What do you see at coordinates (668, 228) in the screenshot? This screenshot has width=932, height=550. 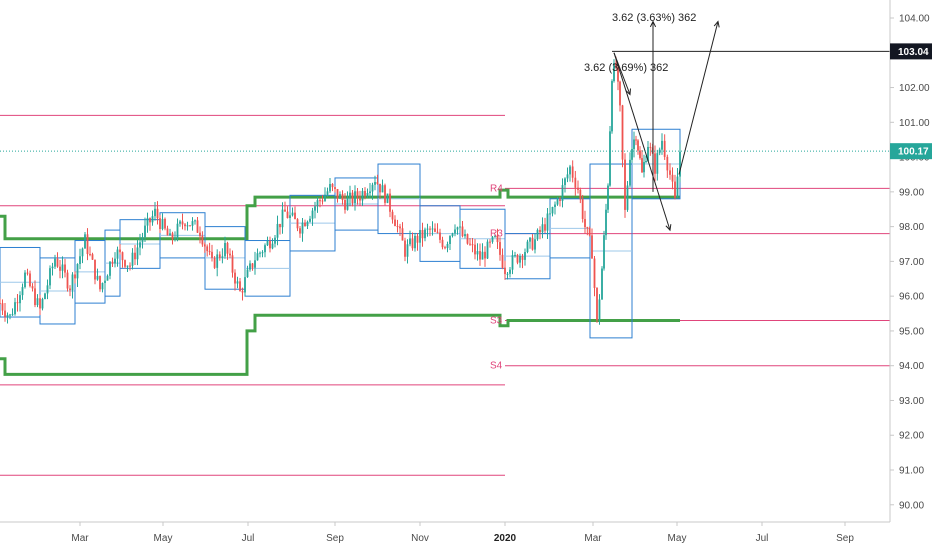 I see `arrow-head` at bounding box center [668, 228].